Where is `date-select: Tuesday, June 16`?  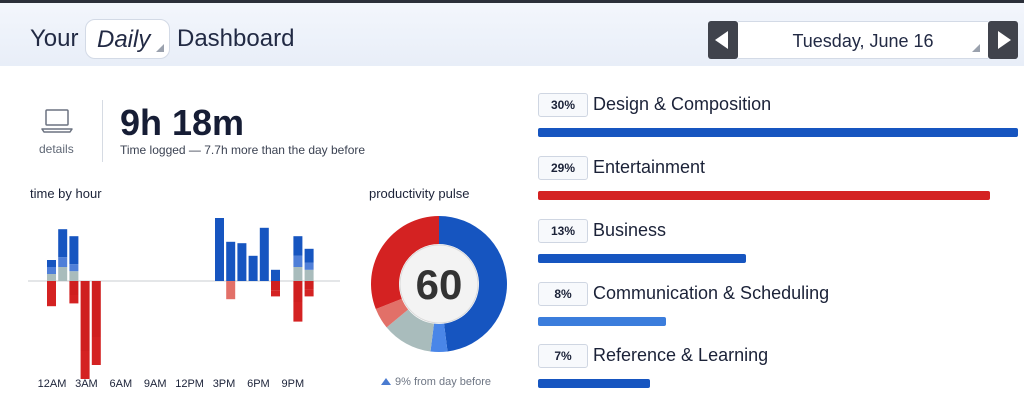 date-select: Tuesday, June 16 is located at coordinates (863, 40).